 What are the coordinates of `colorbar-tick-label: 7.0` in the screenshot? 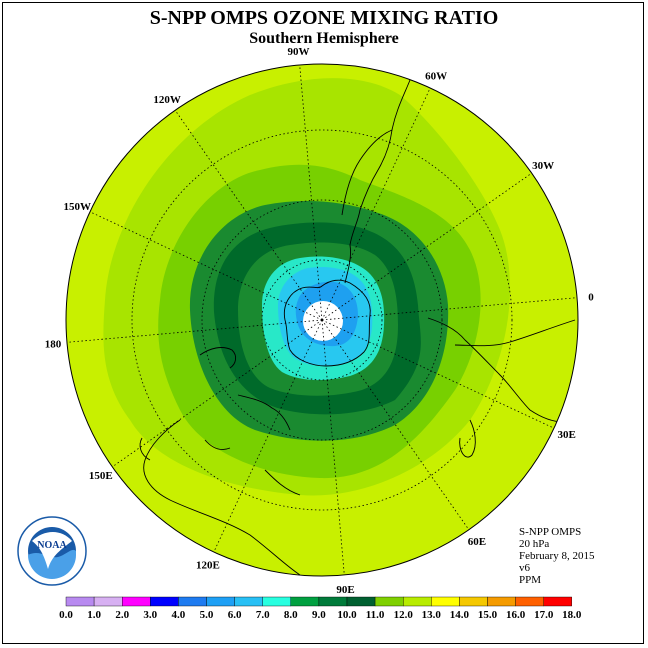 It's located at (263, 615).